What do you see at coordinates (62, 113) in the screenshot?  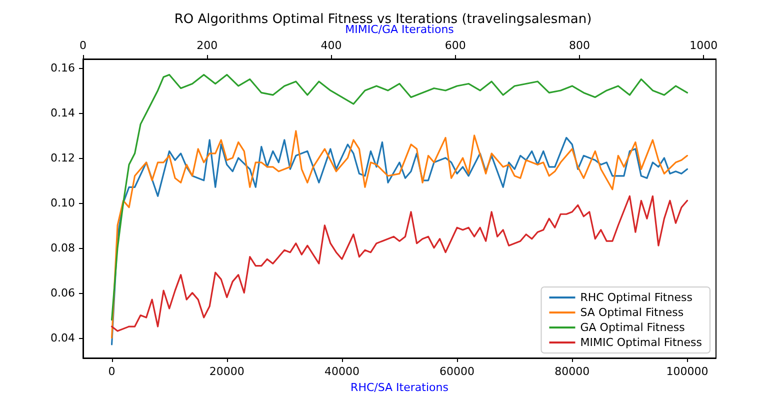 I see `y-tick-label: 0.14` at bounding box center [62, 113].